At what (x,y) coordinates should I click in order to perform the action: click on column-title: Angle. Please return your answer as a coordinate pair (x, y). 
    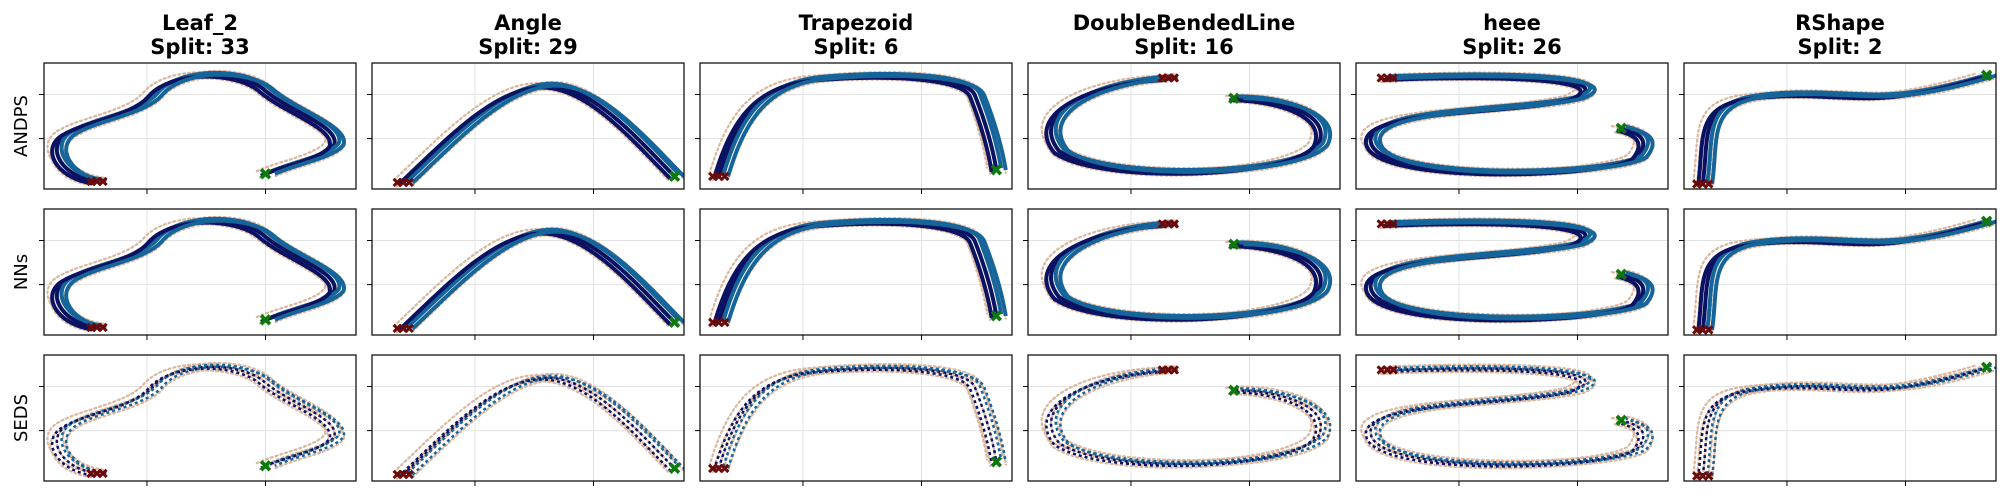
    Looking at the image, I should click on (528, 23).